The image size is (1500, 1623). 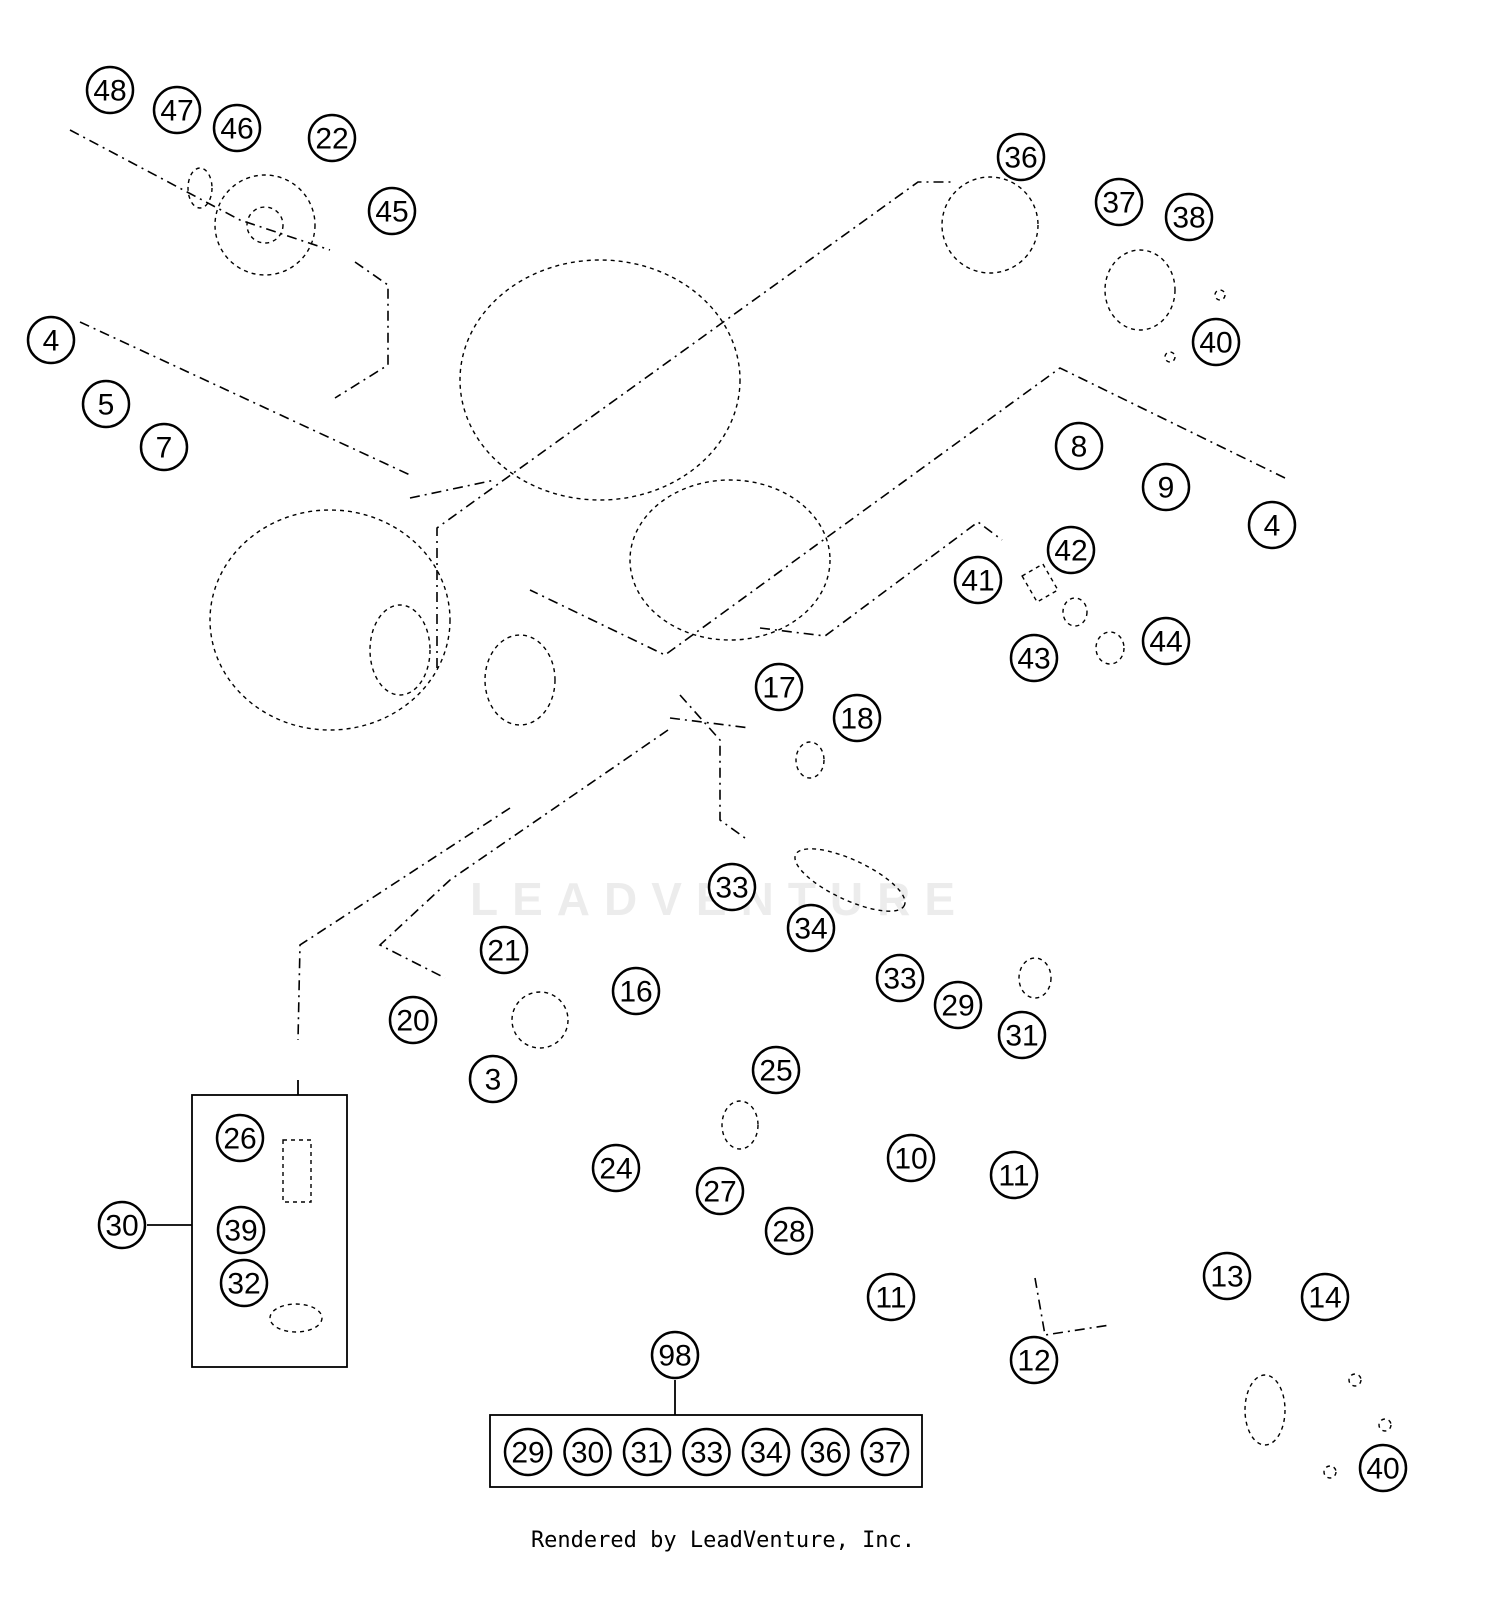 I want to click on callout-13: 13, so click(x=1227, y=1276).